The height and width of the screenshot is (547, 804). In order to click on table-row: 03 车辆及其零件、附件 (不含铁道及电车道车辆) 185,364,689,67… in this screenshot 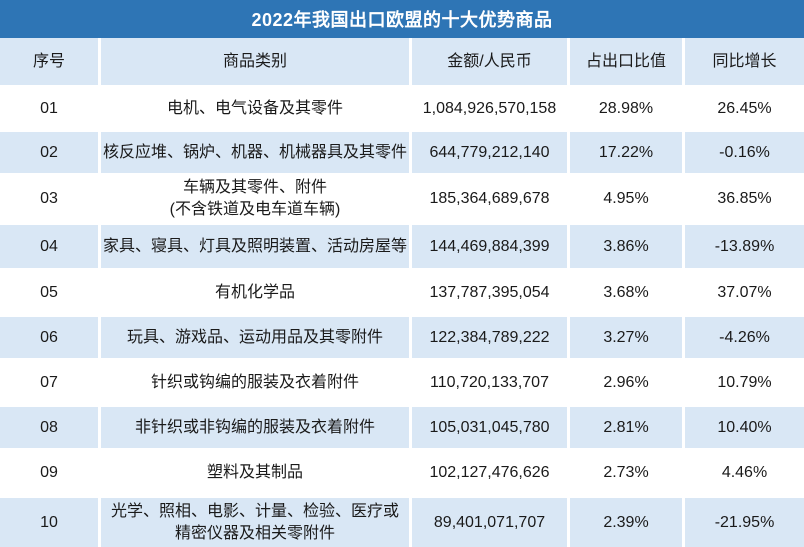, I will do `click(402, 199)`.